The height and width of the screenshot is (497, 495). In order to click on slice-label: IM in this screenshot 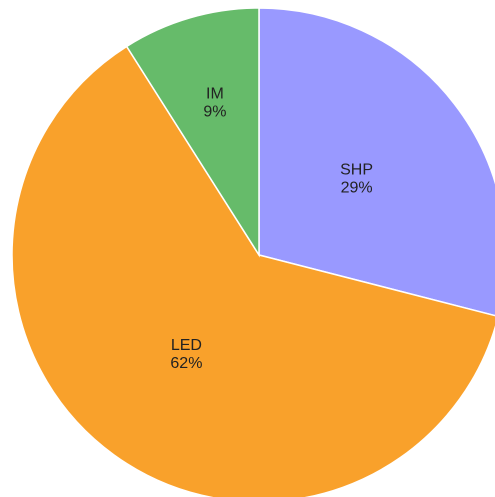, I will do `click(215, 93)`.